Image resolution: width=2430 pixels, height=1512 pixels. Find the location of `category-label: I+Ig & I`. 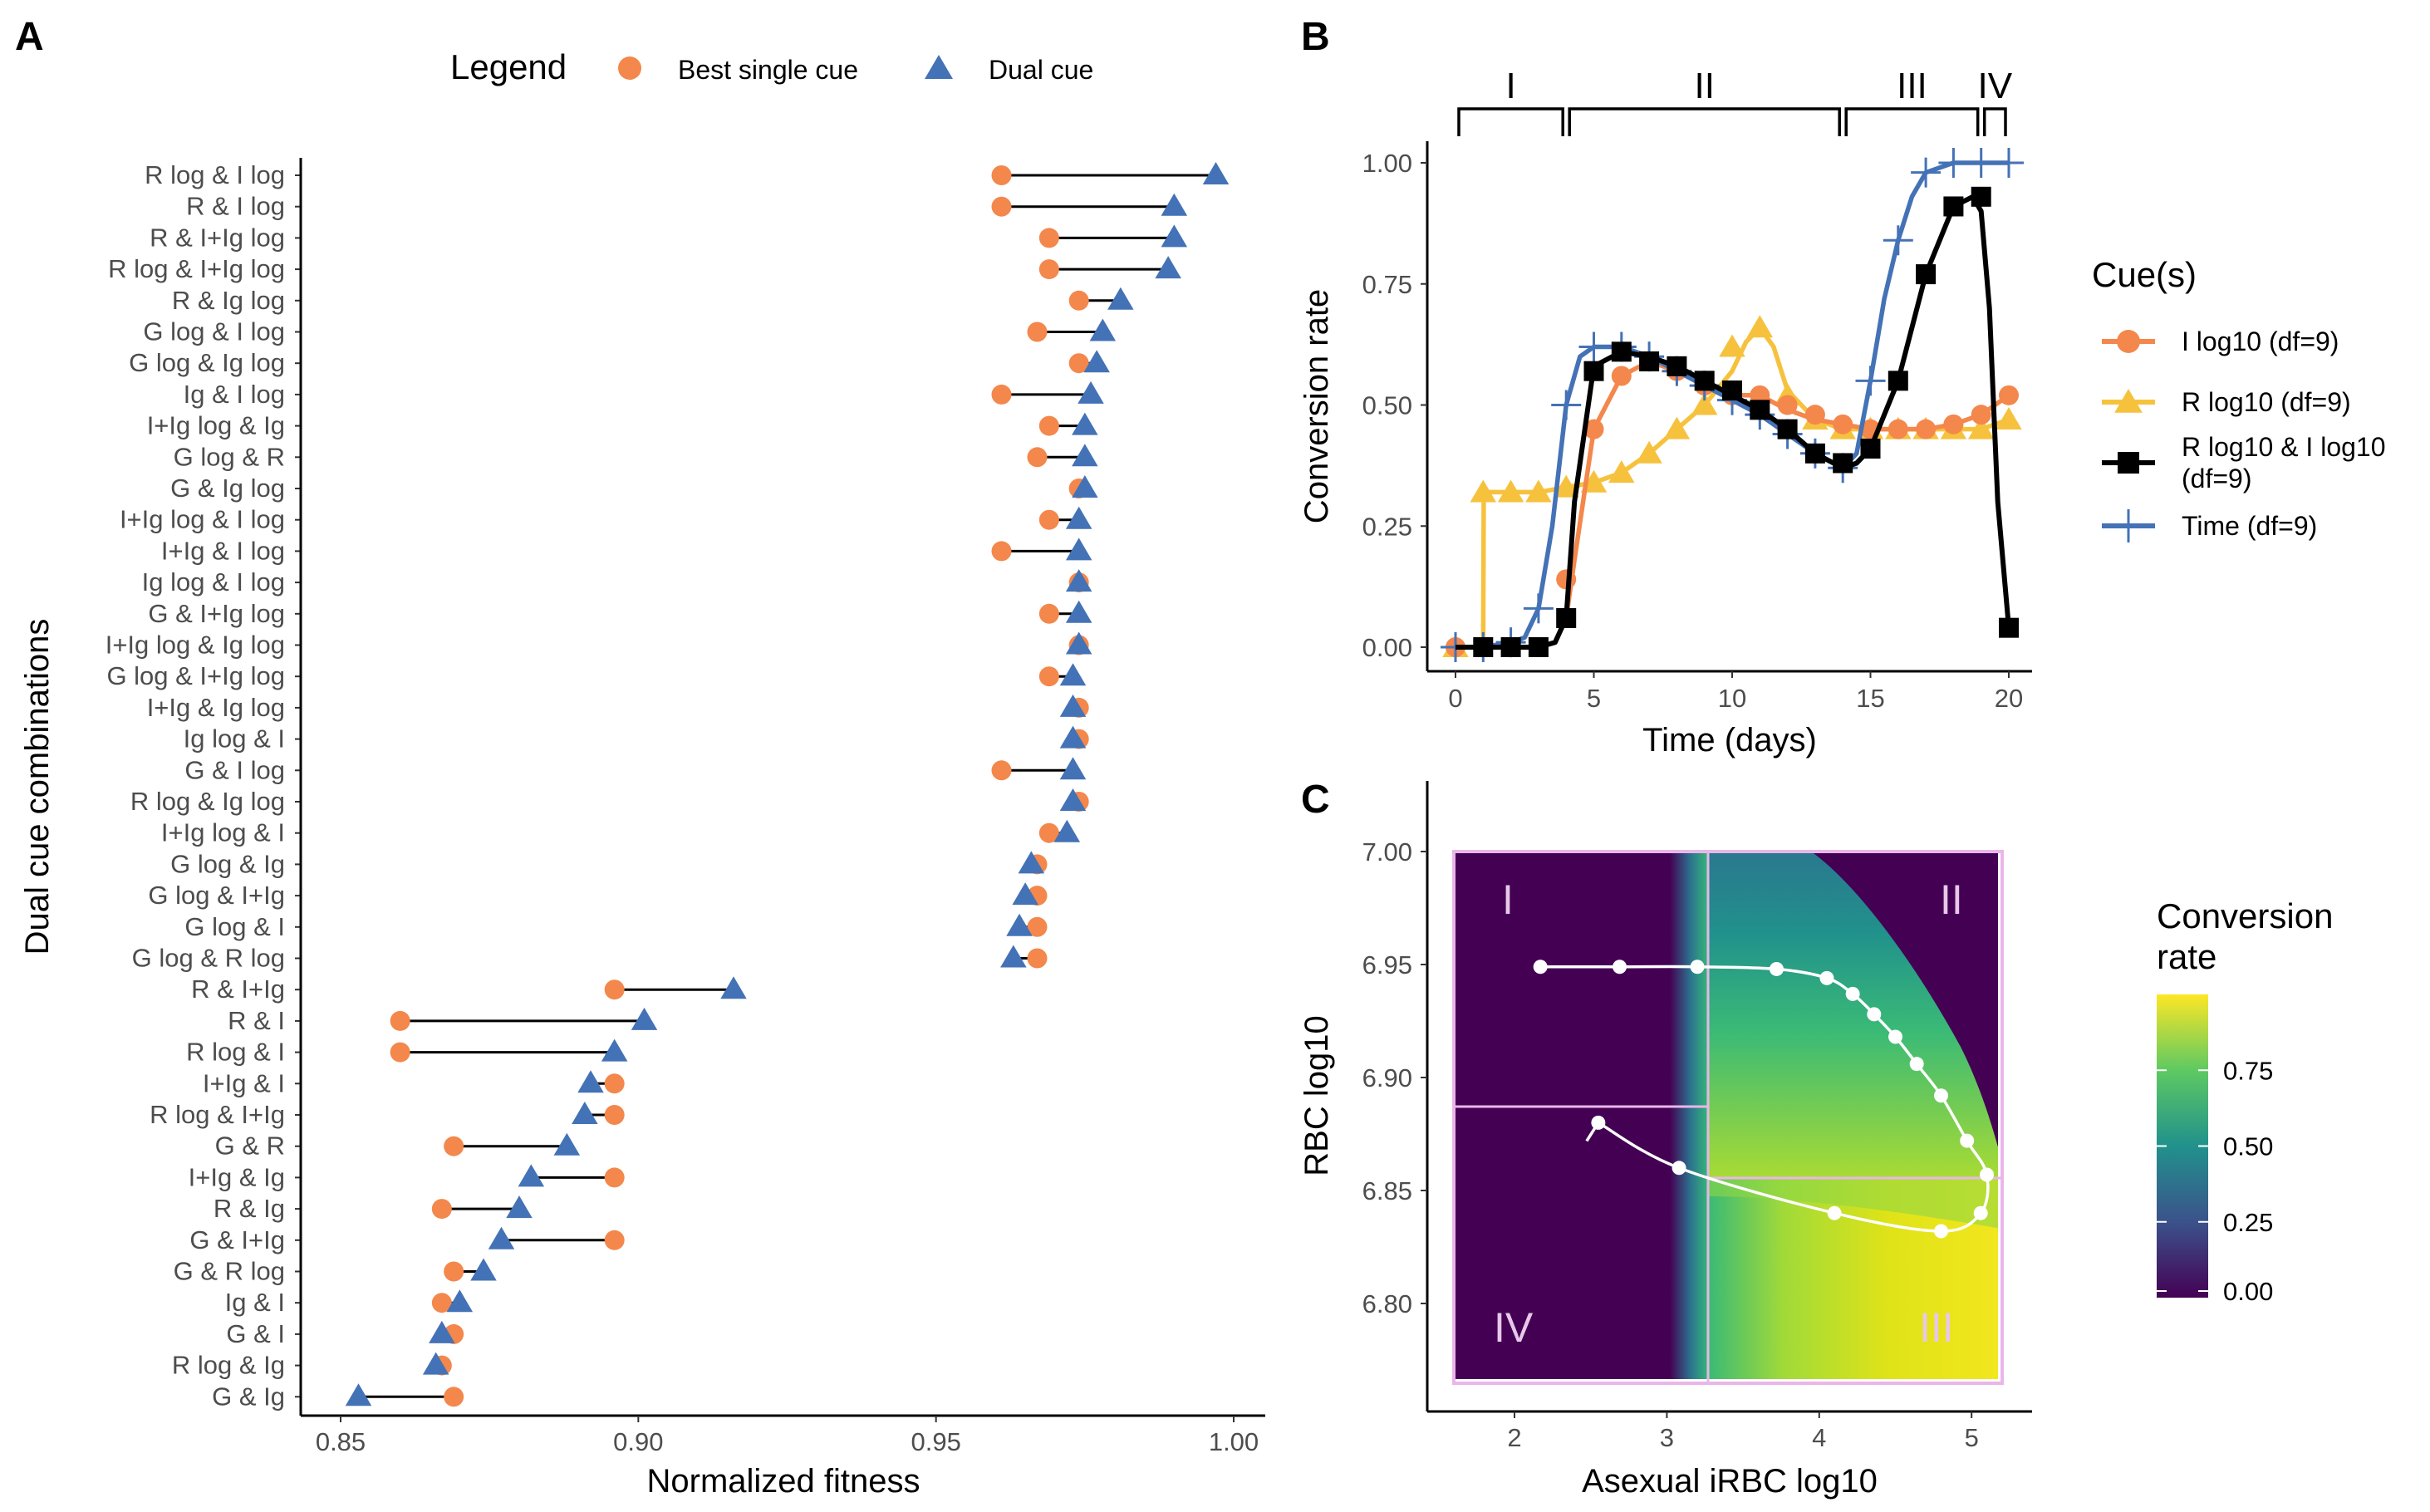

category-label: I+Ig & I is located at coordinates (244, 1083).